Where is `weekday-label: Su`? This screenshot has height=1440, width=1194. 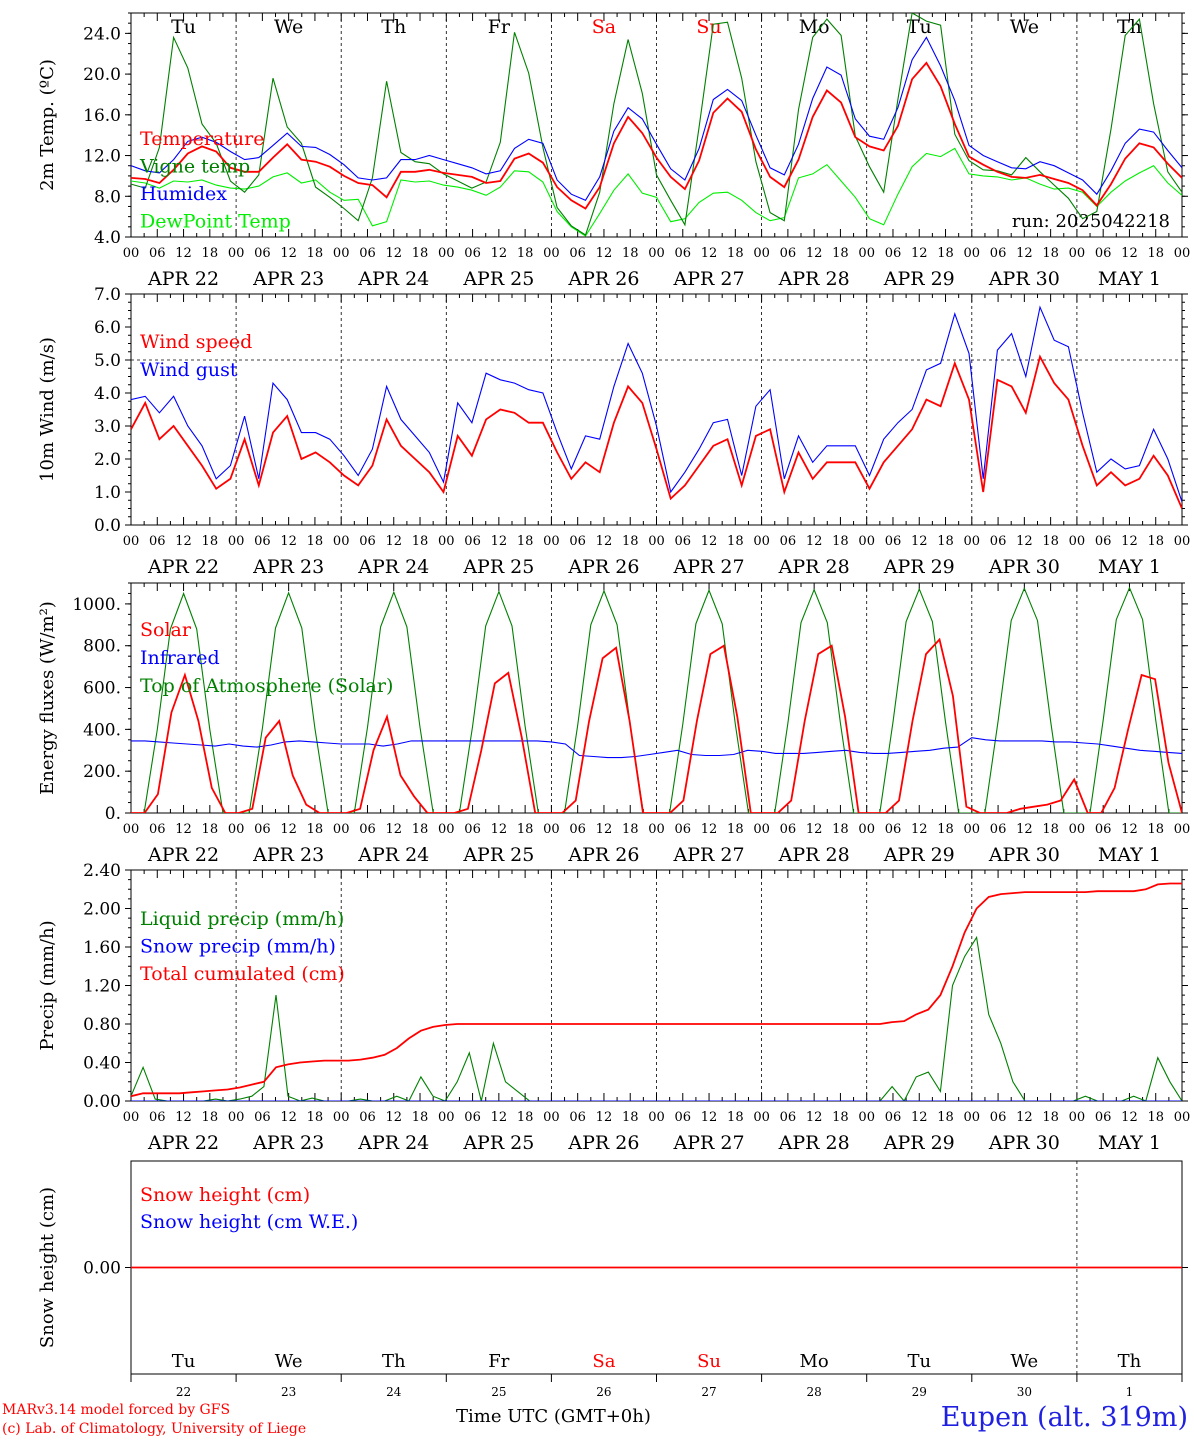 weekday-label: Su is located at coordinates (708, 27).